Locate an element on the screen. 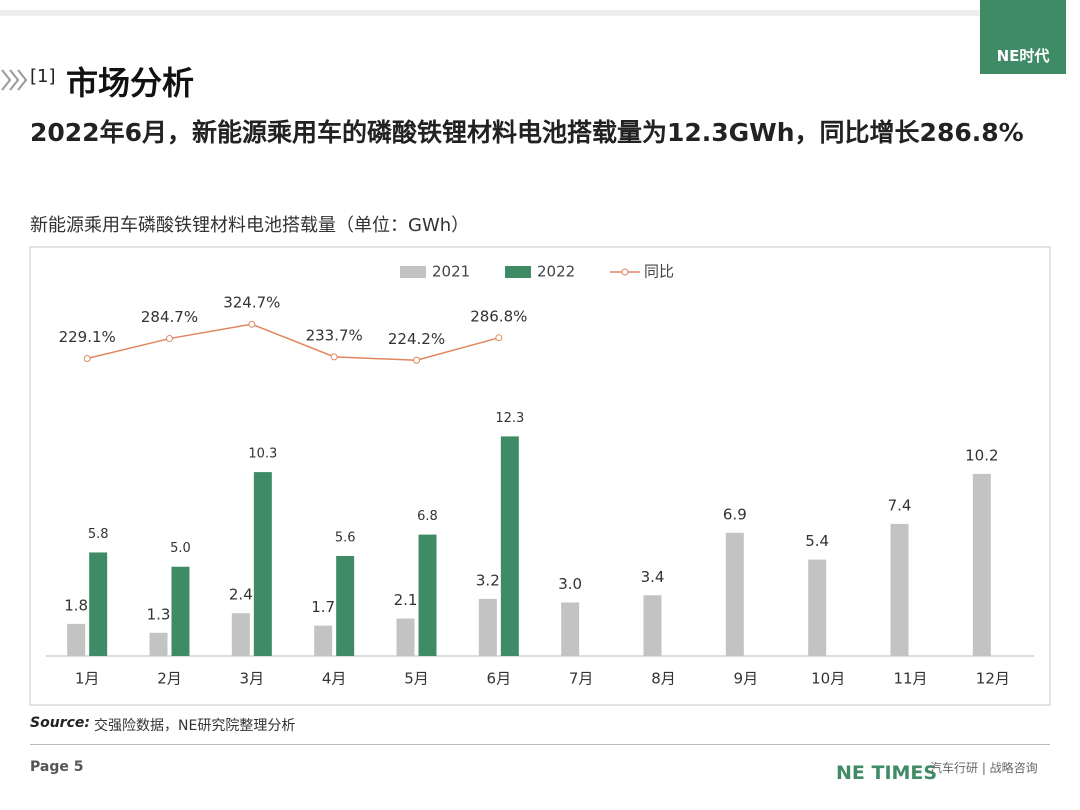 The width and height of the screenshot is (1080, 810). value-label: 5.8 is located at coordinates (98, 534).